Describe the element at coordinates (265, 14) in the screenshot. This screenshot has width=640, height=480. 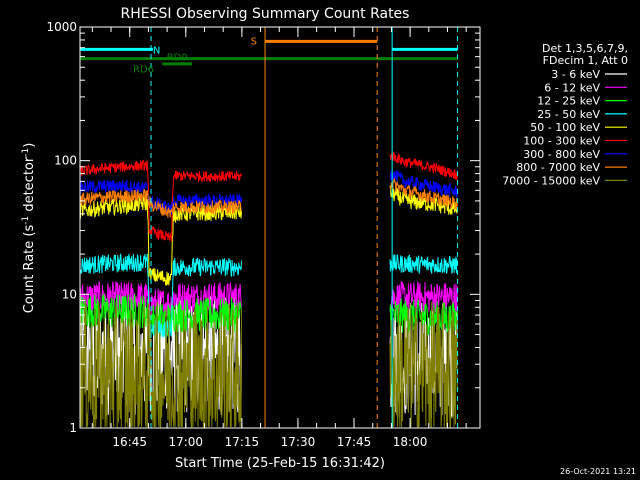
I see `chart-title: RHESSI Observing Summary Count Rates` at that location.